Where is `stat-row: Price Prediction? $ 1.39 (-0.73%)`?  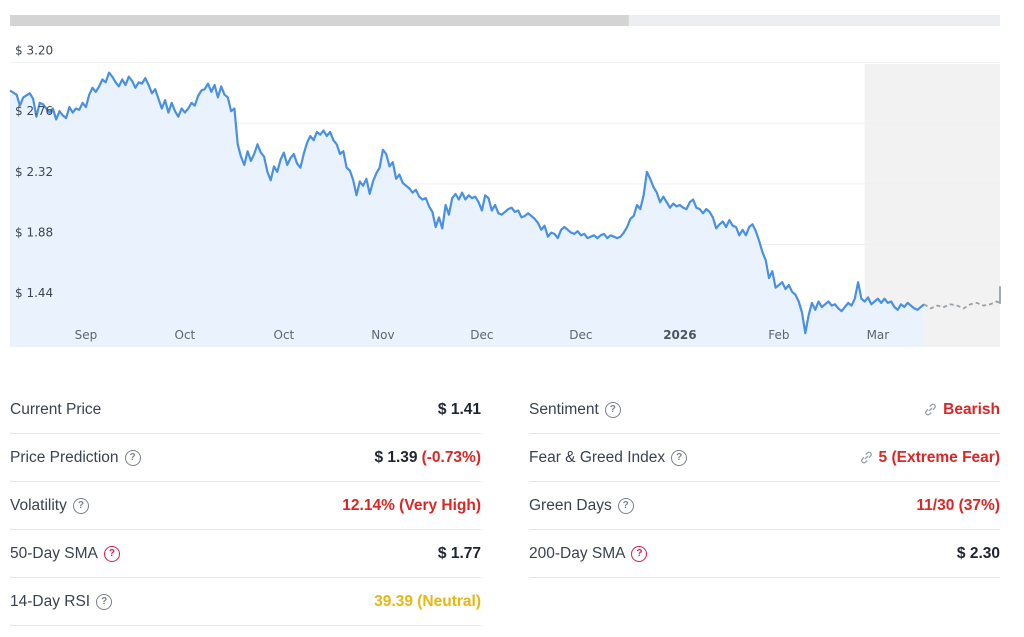
stat-row: Price Prediction? $ 1.39 (-0.73%) is located at coordinates (245, 458).